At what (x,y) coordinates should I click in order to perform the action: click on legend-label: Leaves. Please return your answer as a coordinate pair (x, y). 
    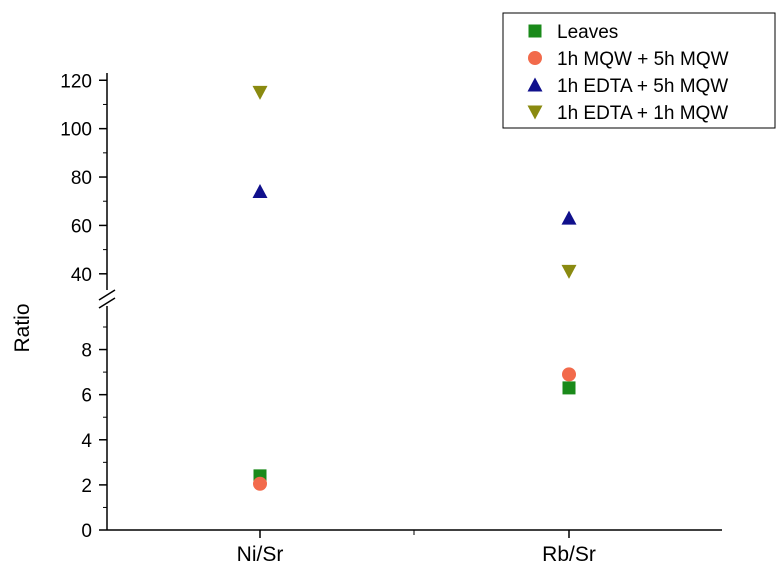
    Looking at the image, I should click on (587, 32).